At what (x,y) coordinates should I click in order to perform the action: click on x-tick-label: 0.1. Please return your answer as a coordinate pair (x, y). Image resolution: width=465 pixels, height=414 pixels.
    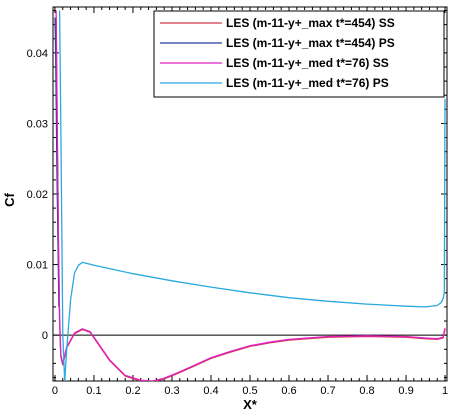
    Looking at the image, I should click on (93, 391).